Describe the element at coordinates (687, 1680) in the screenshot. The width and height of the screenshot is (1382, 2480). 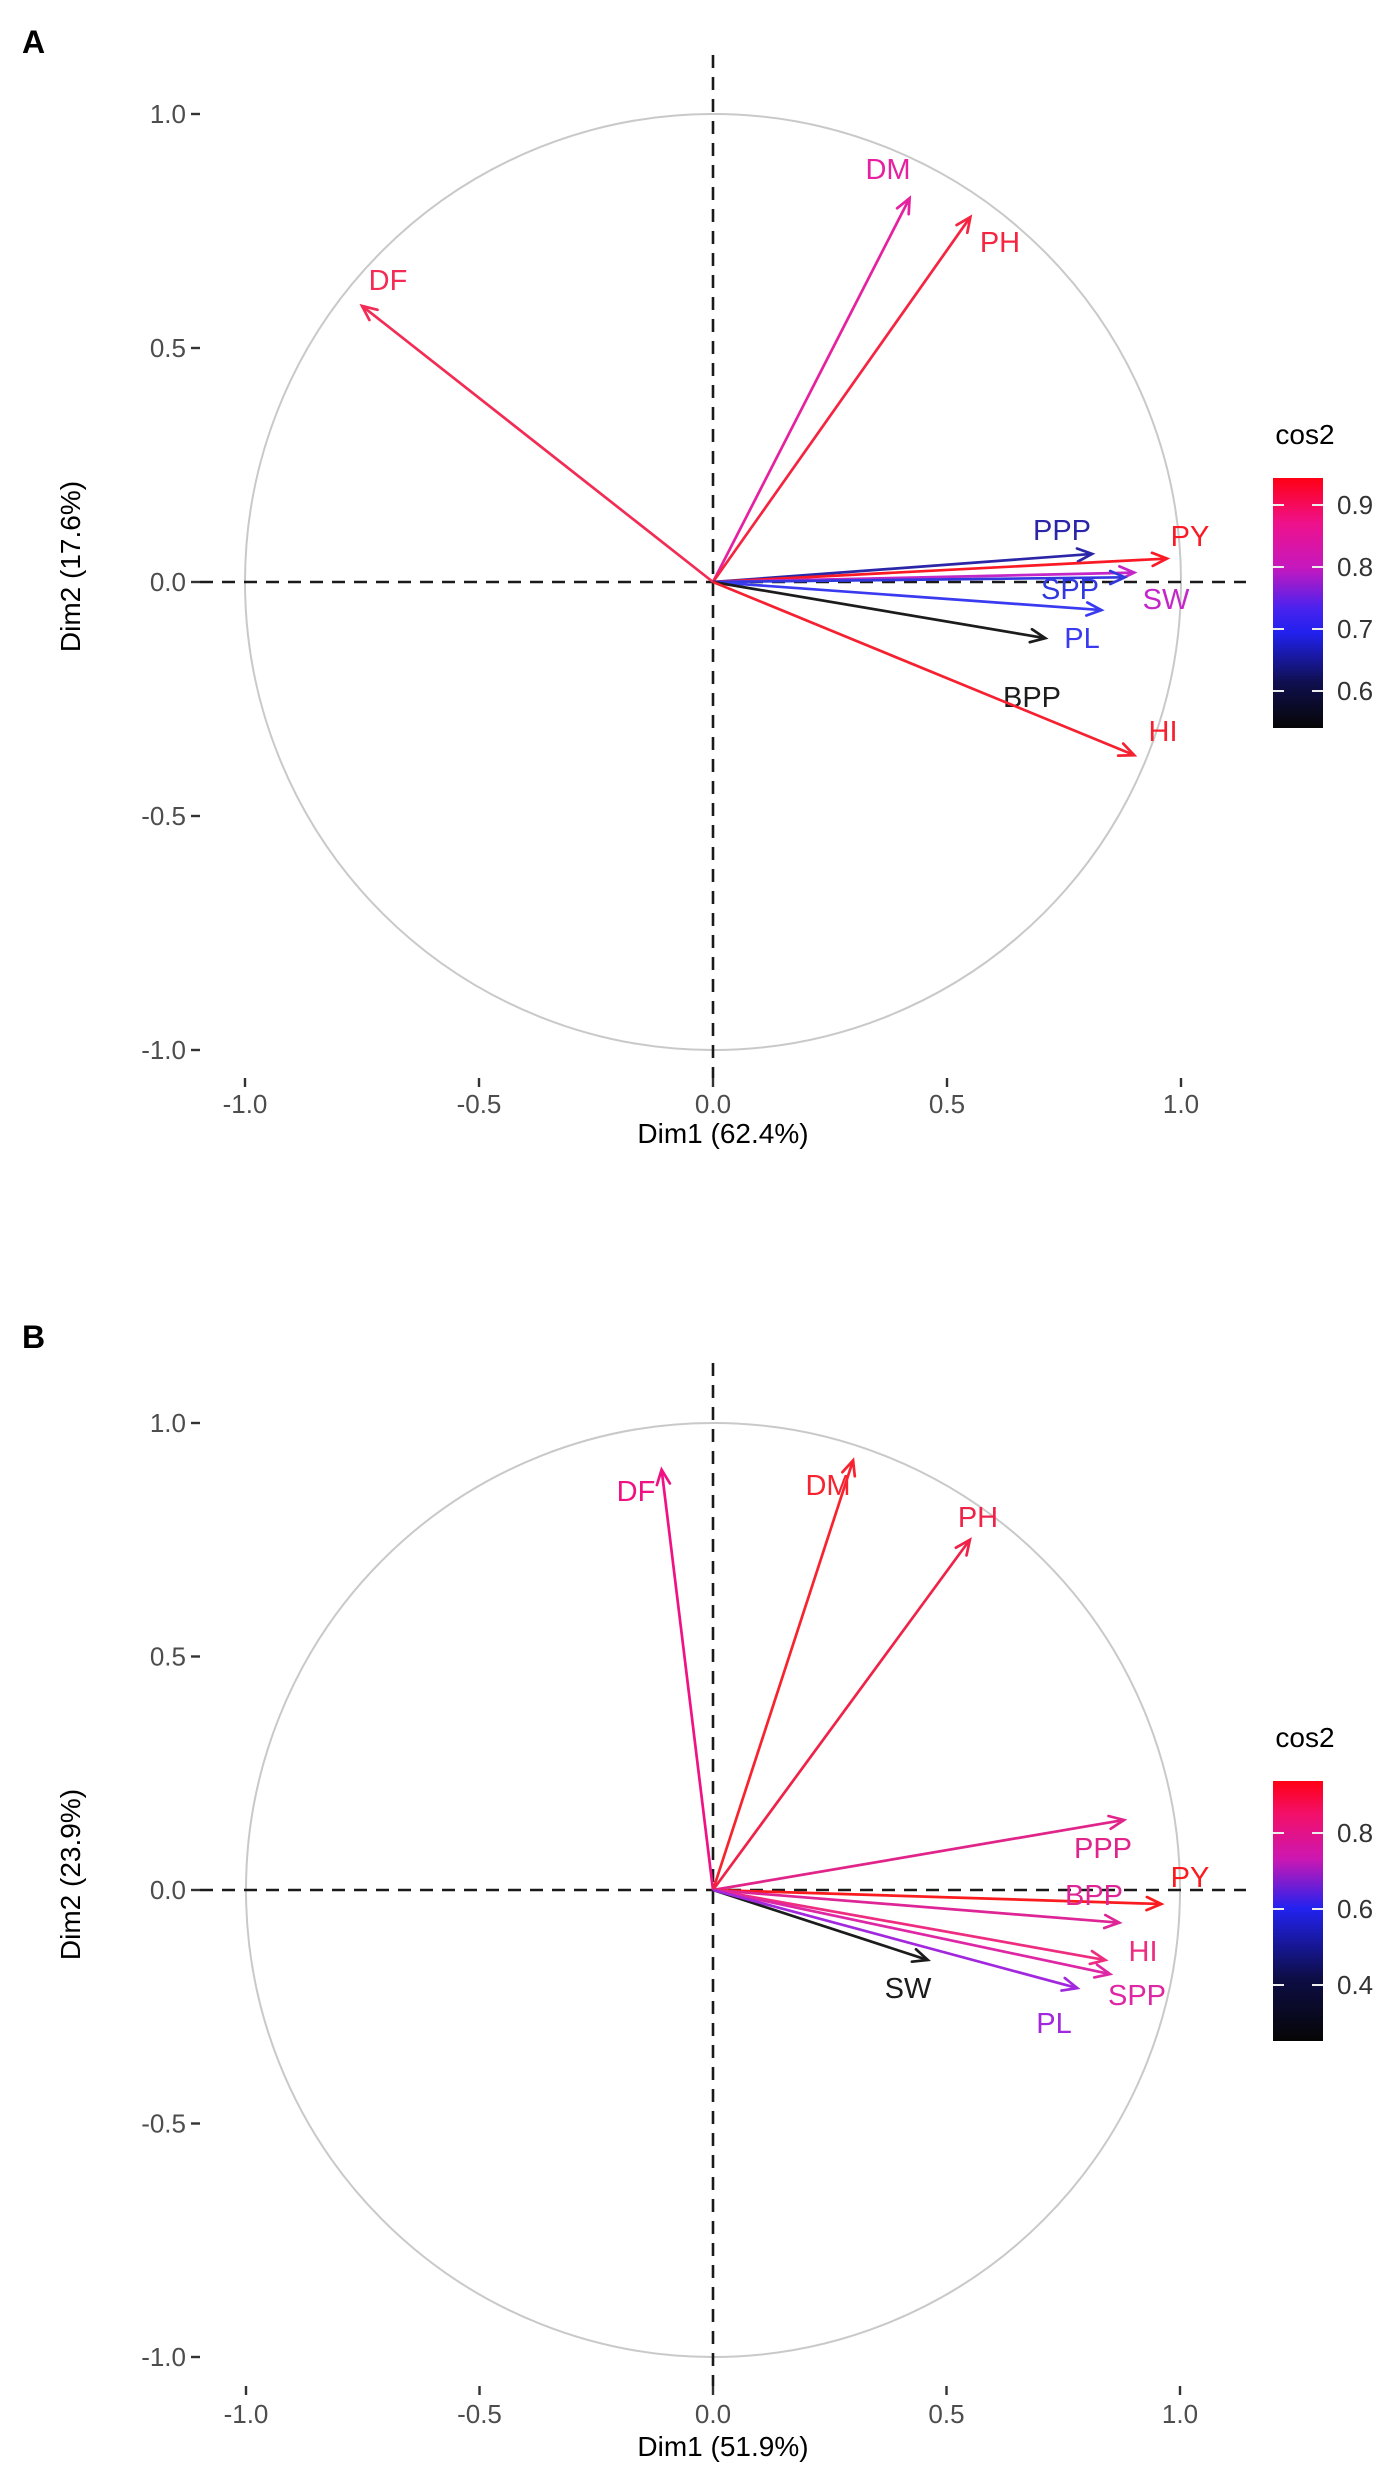
I see `arrow-DF-B` at that location.